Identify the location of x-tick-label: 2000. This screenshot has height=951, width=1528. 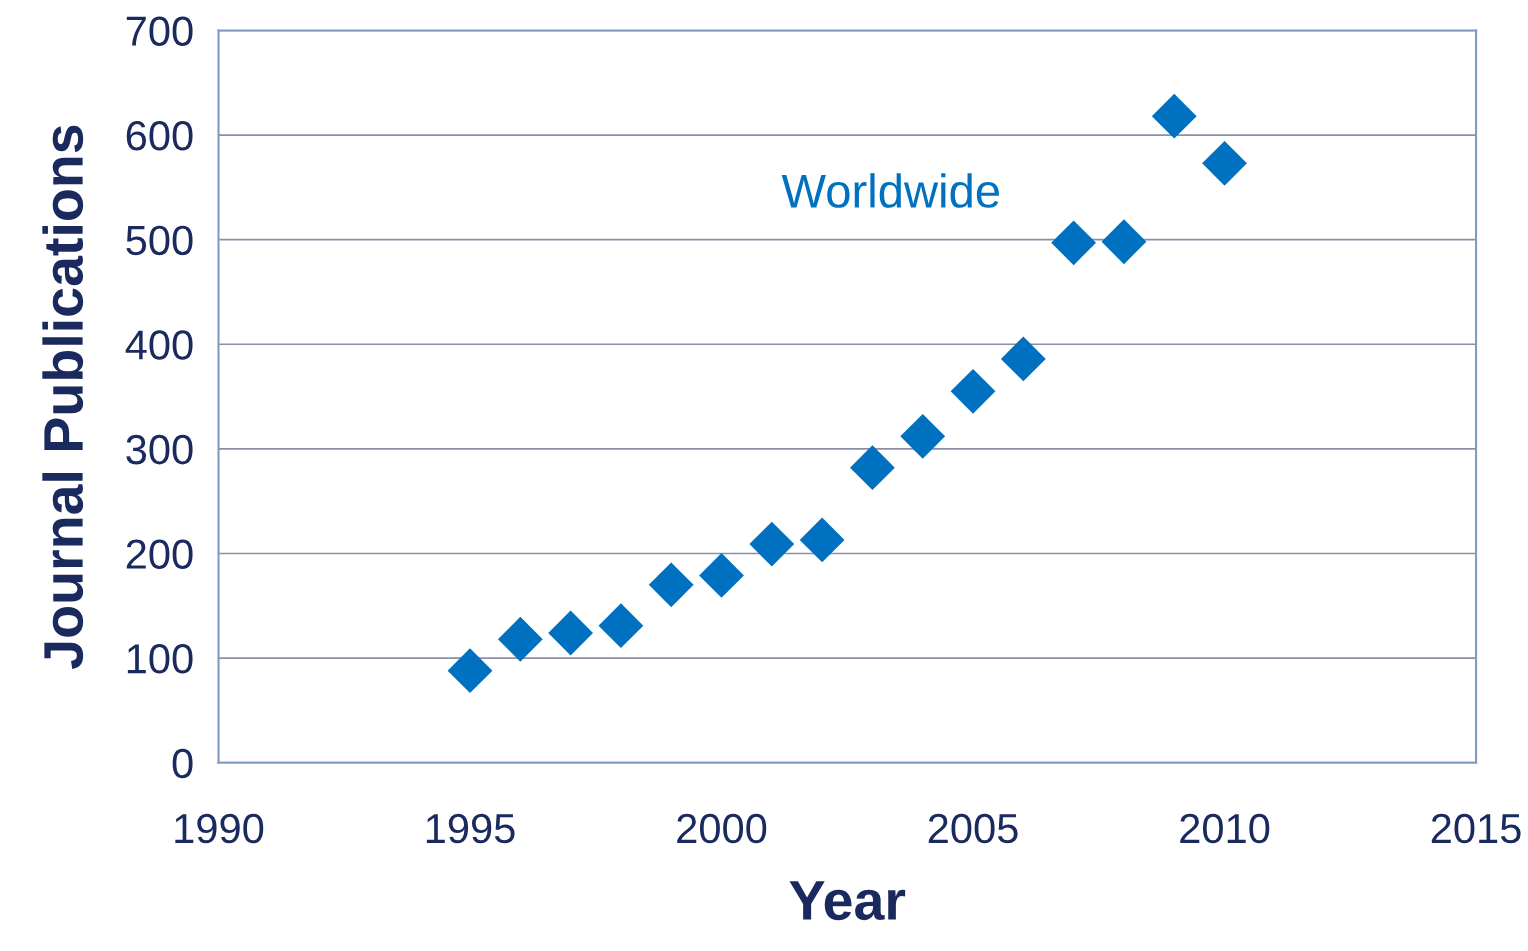
(722, 828).